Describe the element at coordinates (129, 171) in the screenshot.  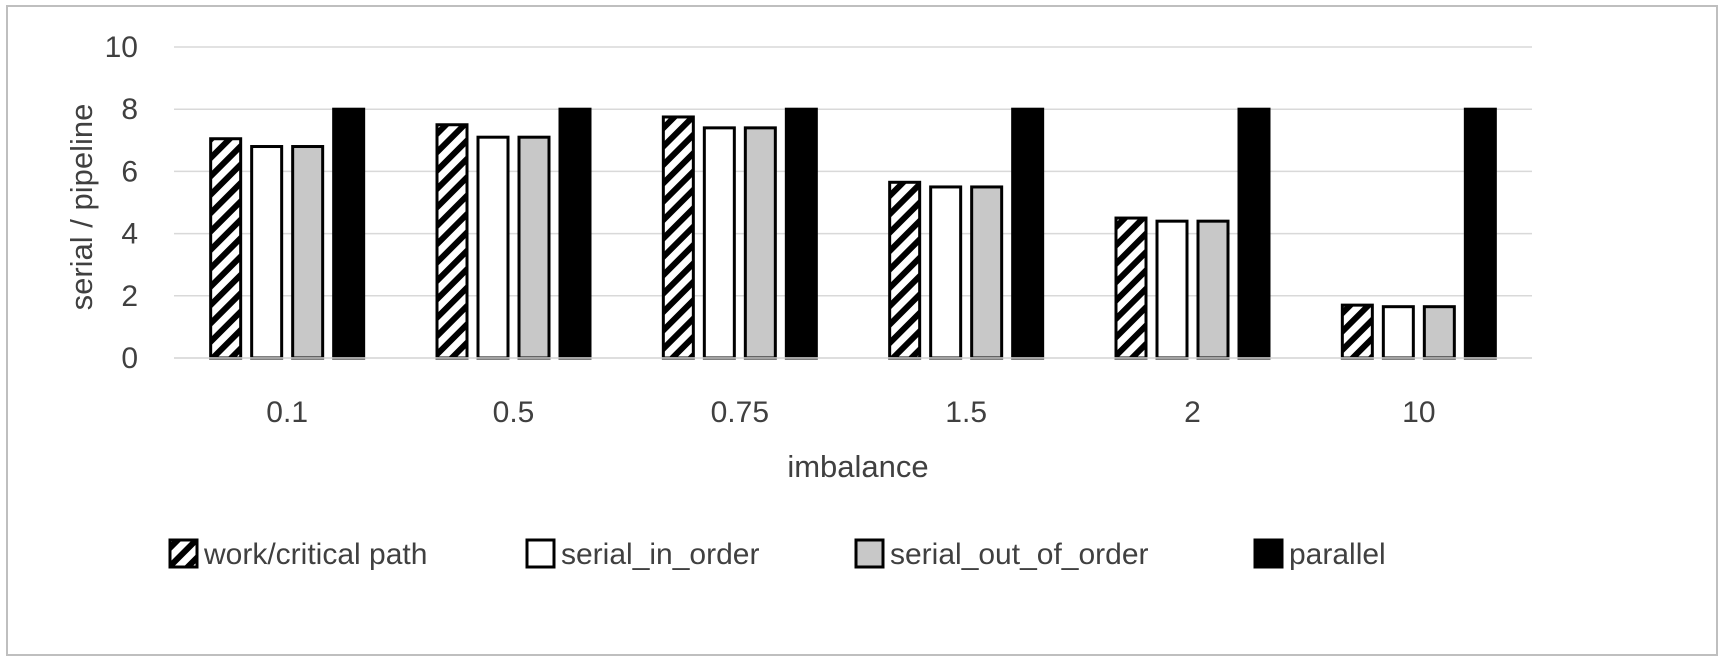
I see `y-tick-label: 6` at that location.